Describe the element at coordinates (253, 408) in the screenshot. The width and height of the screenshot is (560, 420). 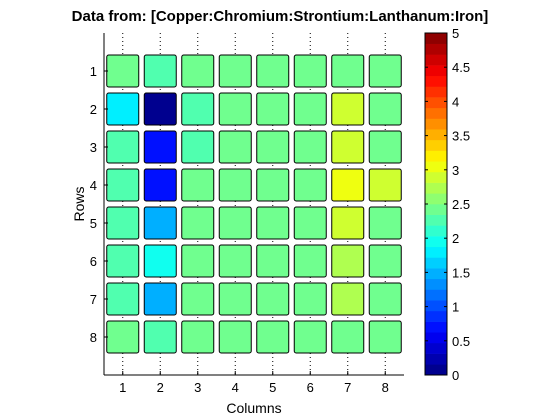
I see `x-axis-label: Columns` at that location.